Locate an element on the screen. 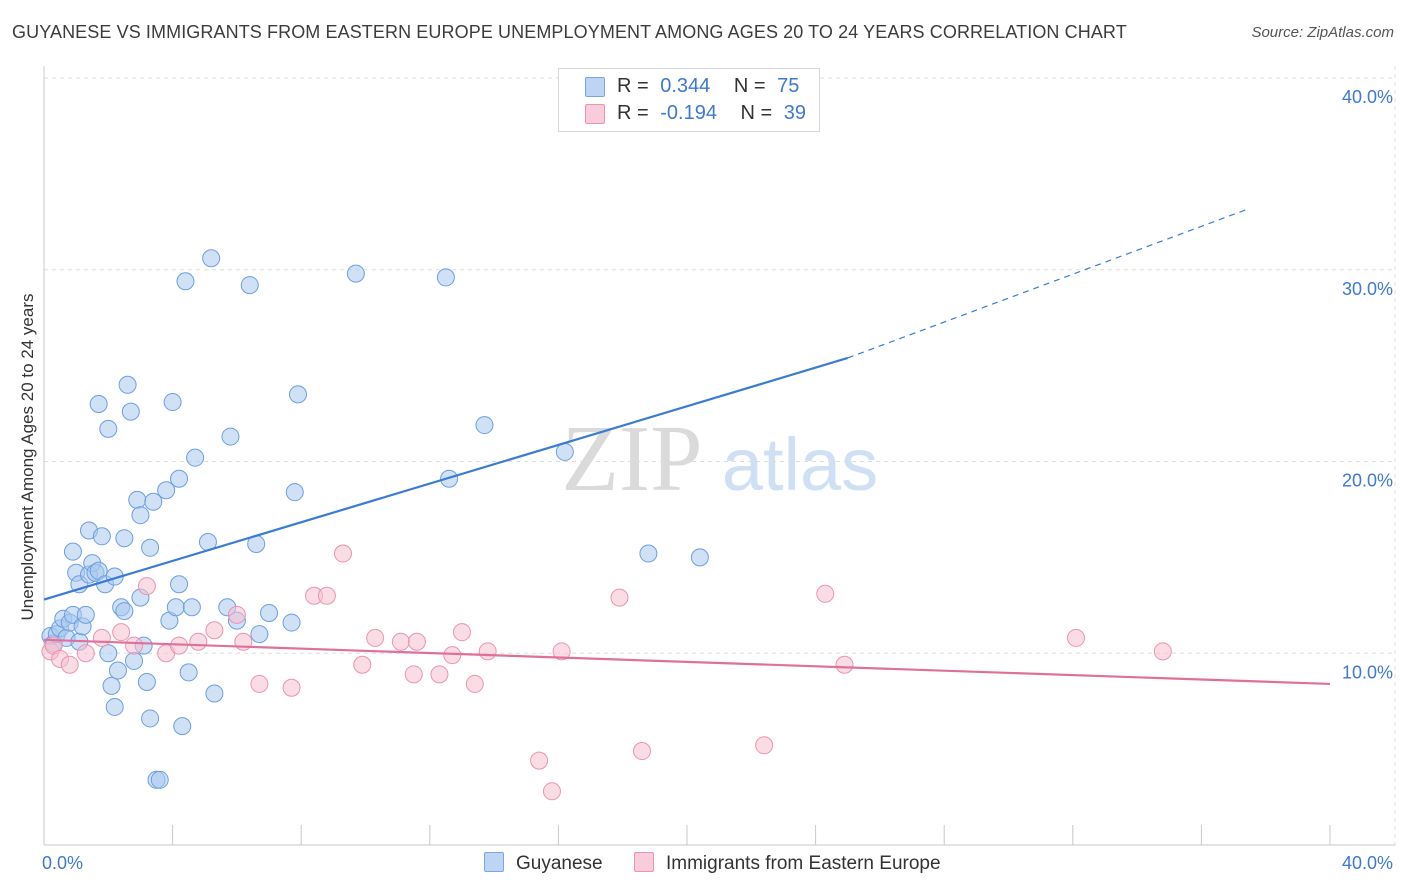 The width and height of the screenshot is (1406, 892). trend-line-eastern-europe is located at coordinates (687, 662).